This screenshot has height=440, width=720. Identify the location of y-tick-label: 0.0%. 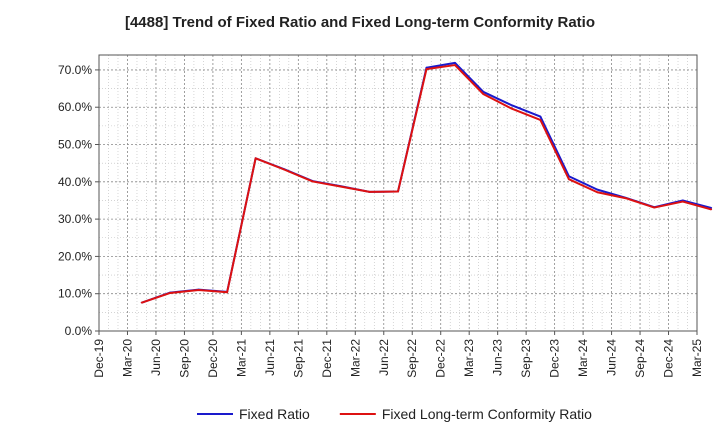
(79, 331).